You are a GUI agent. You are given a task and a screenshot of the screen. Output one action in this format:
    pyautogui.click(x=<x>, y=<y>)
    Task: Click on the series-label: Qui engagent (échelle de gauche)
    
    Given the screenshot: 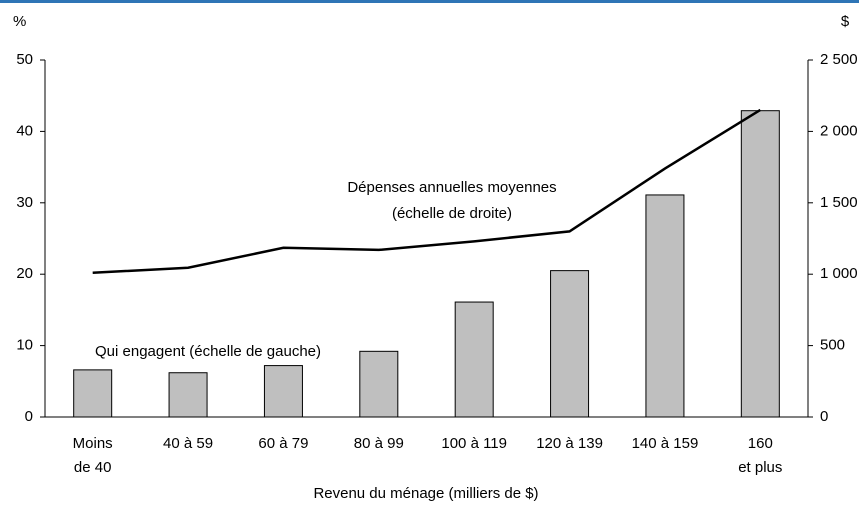 What is the action you would take?
    pyautogui.click(x=208, y=351)
    